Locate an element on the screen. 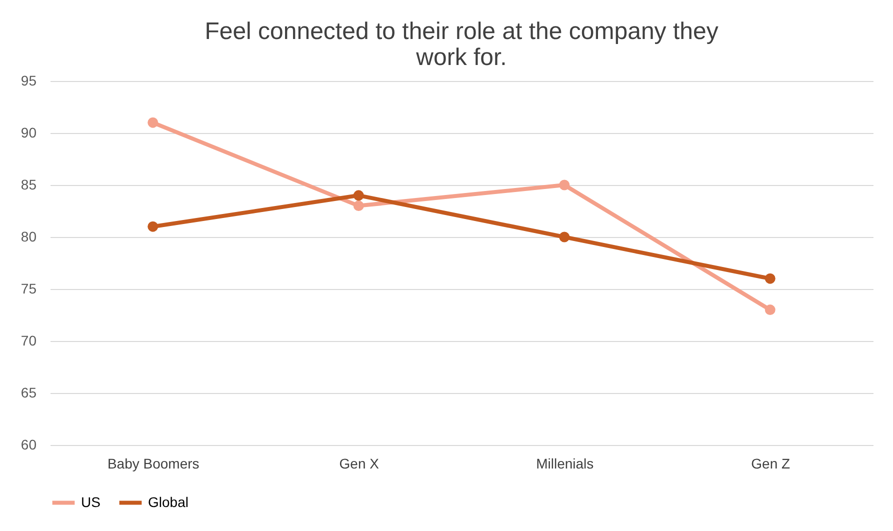 This screenshot has width=893, height=531. y-tick-label: 85 is located at coordinates (28, 184).